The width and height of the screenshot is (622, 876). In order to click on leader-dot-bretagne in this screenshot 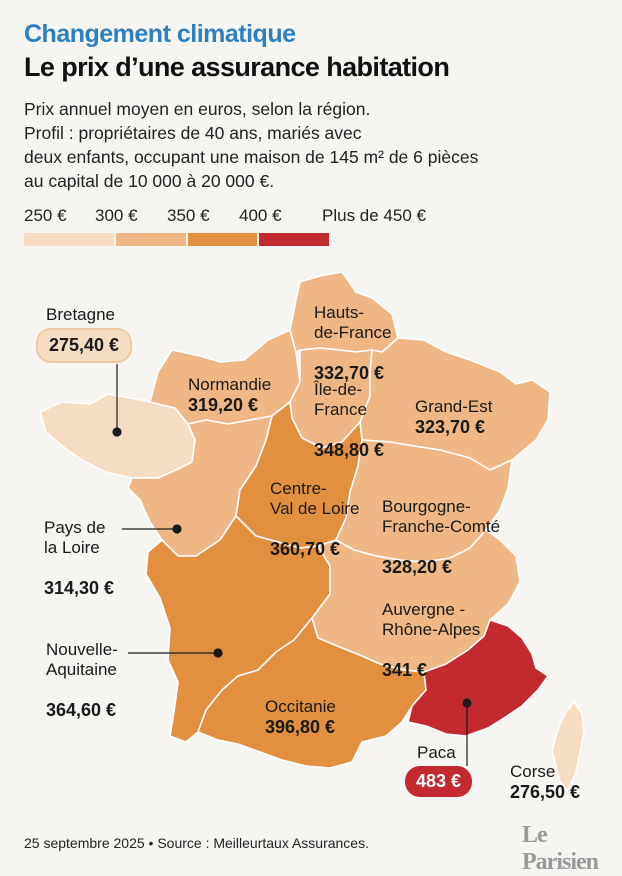, I will do `click(117, 432)`.